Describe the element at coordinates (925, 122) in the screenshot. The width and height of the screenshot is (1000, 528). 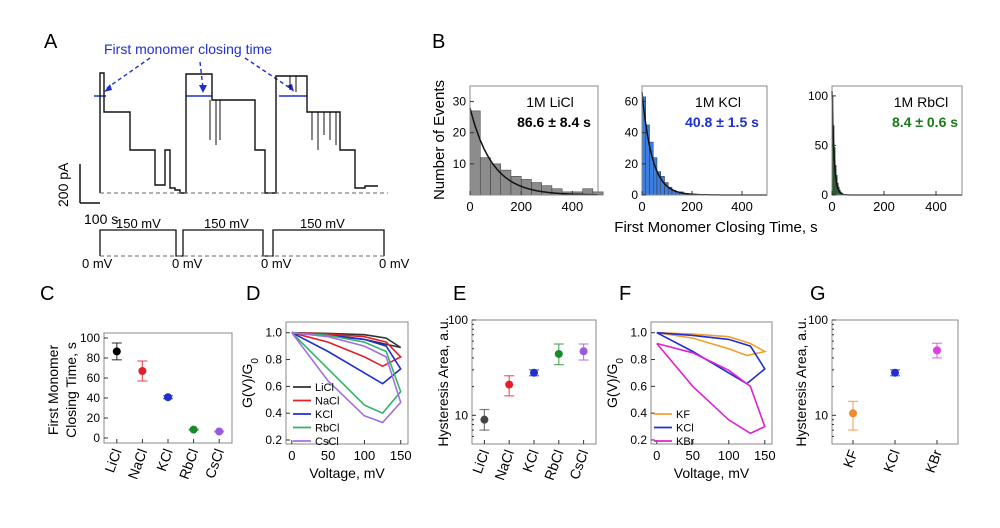
I see `histogram-stat-label: 8.4 ± 0.6 s` at that location.